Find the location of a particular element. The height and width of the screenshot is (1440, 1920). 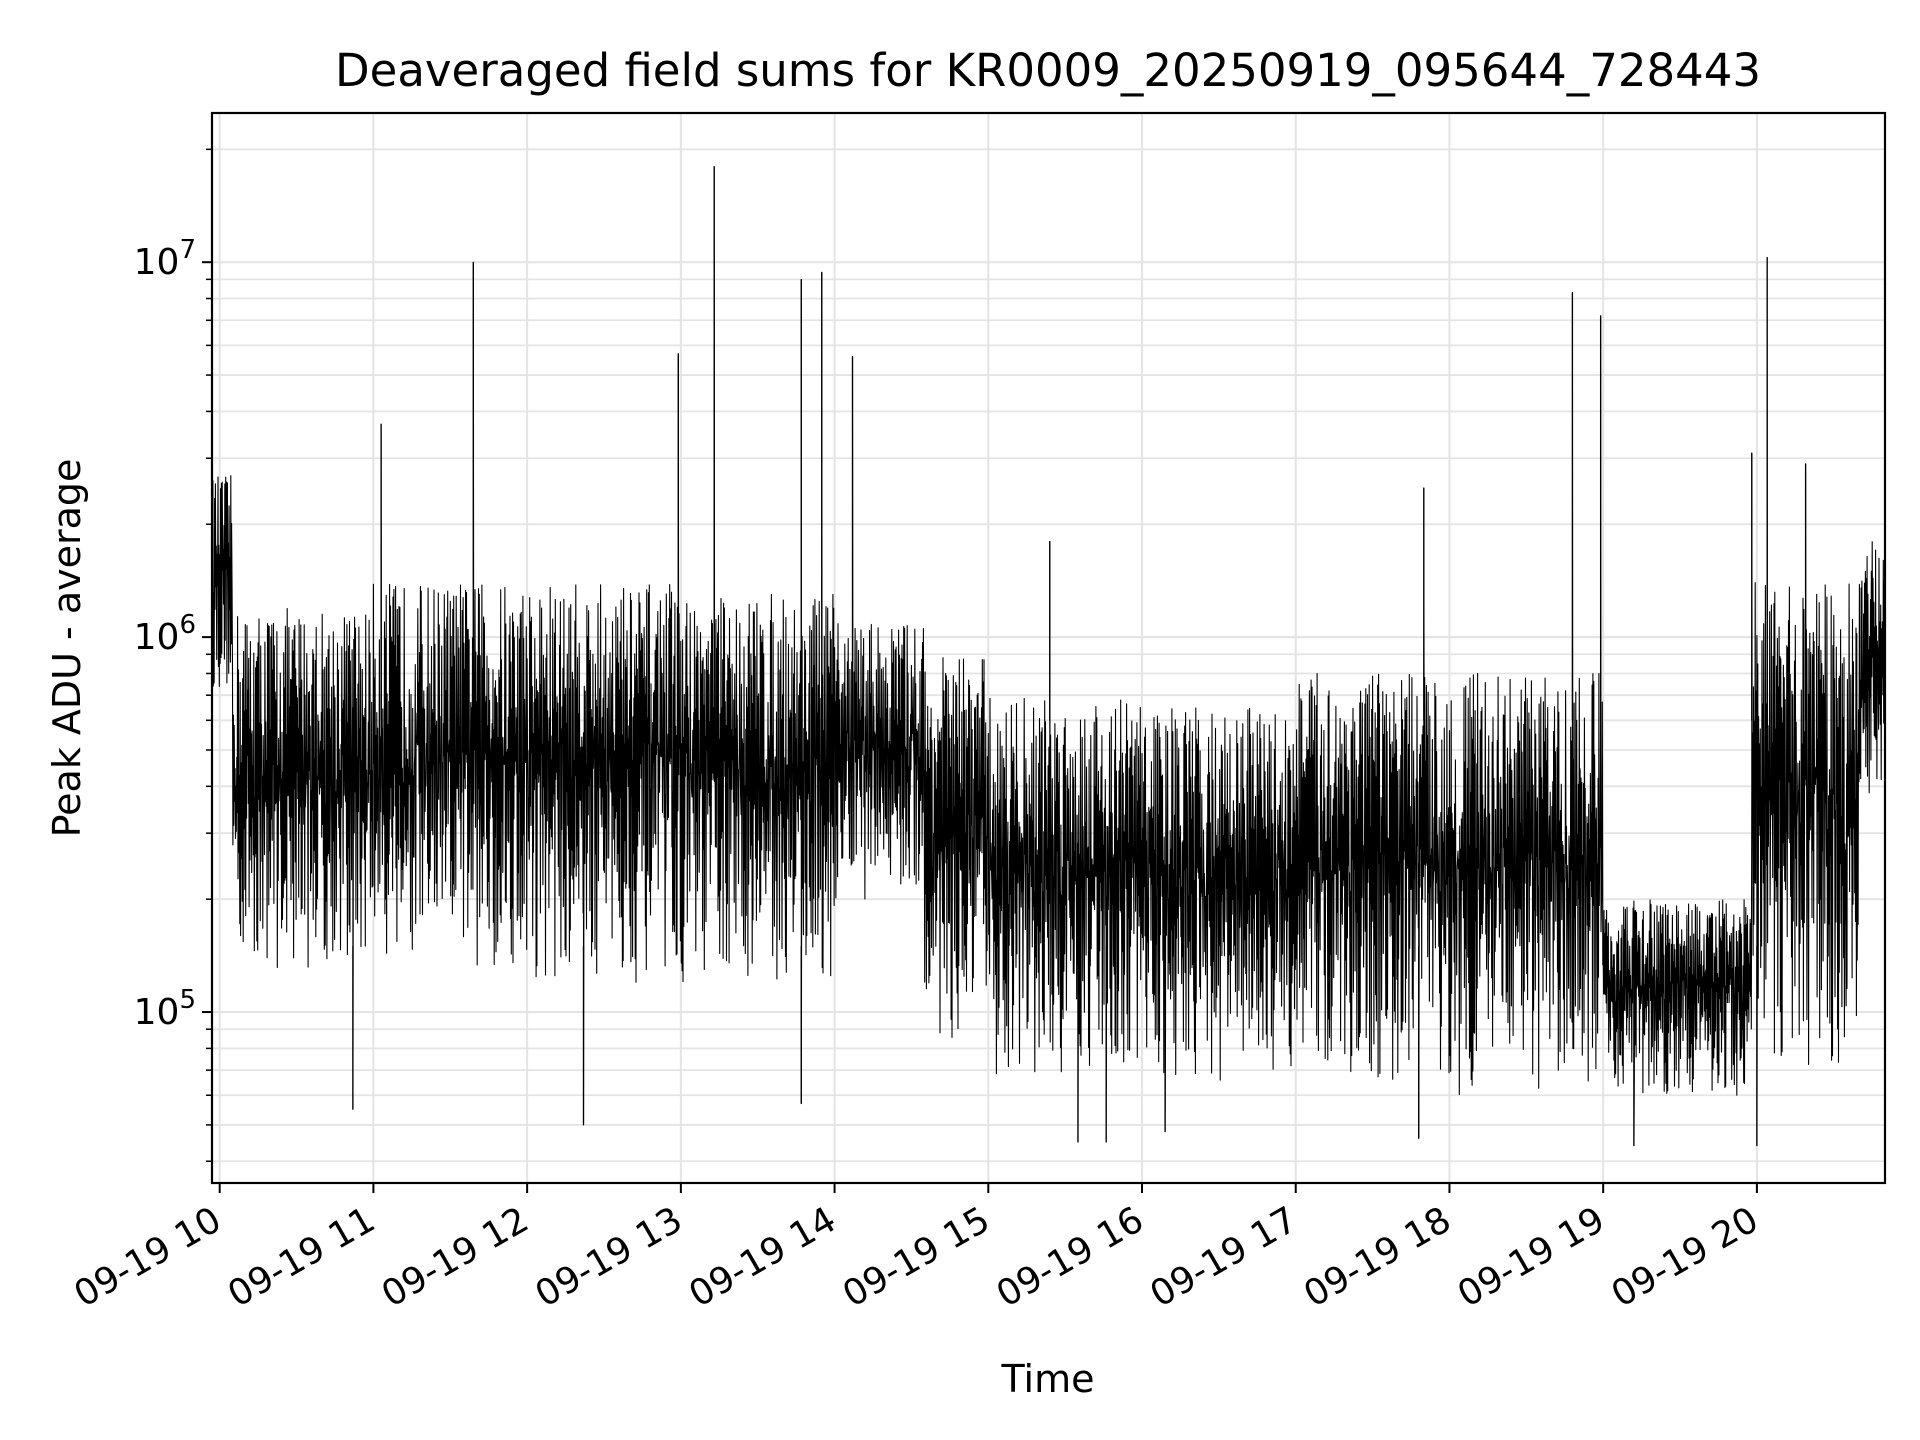

y-axis-label: Peak ADU - average is located at coordinates (67, 648).